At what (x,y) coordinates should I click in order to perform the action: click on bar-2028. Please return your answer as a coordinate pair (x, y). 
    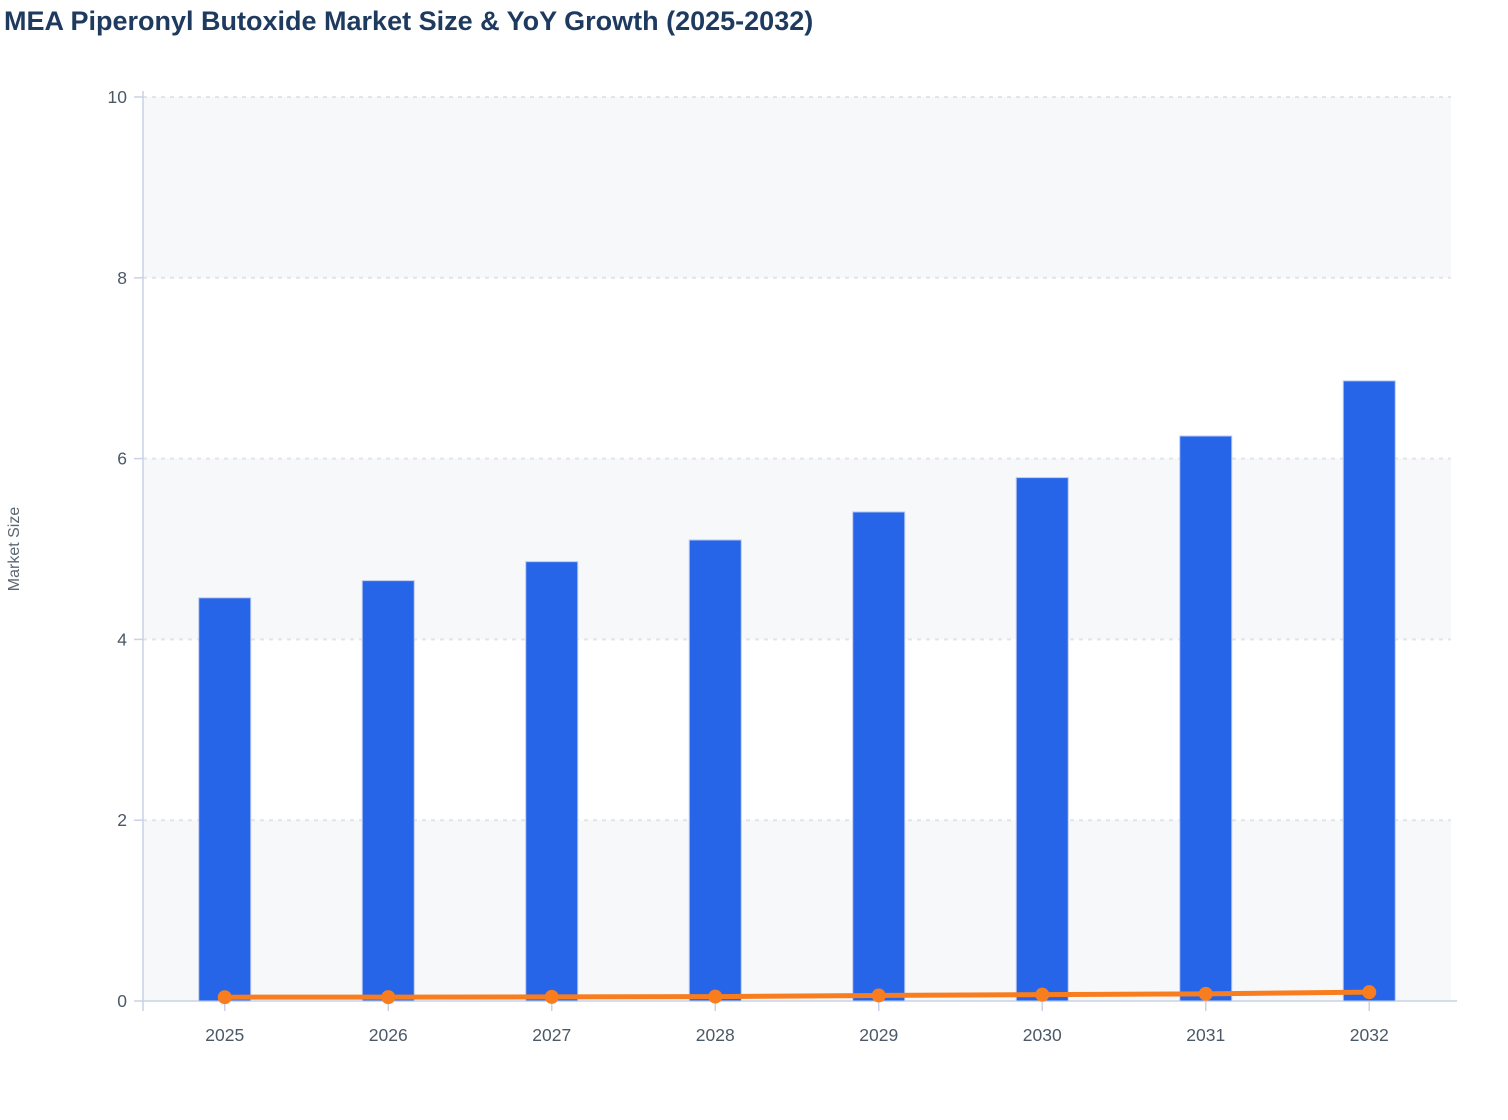
    Looking at the image, I should click on (715, 770).